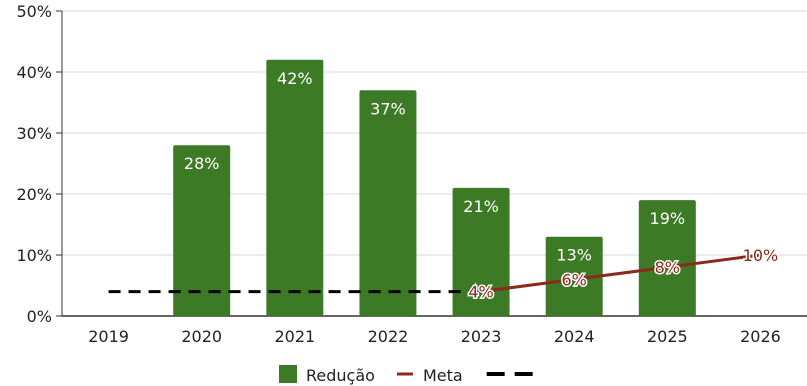  What do you see at coordinates (388, 108) in the screenshot?
I see `bar-data-label: 37%` at bounding box center [388, 108].